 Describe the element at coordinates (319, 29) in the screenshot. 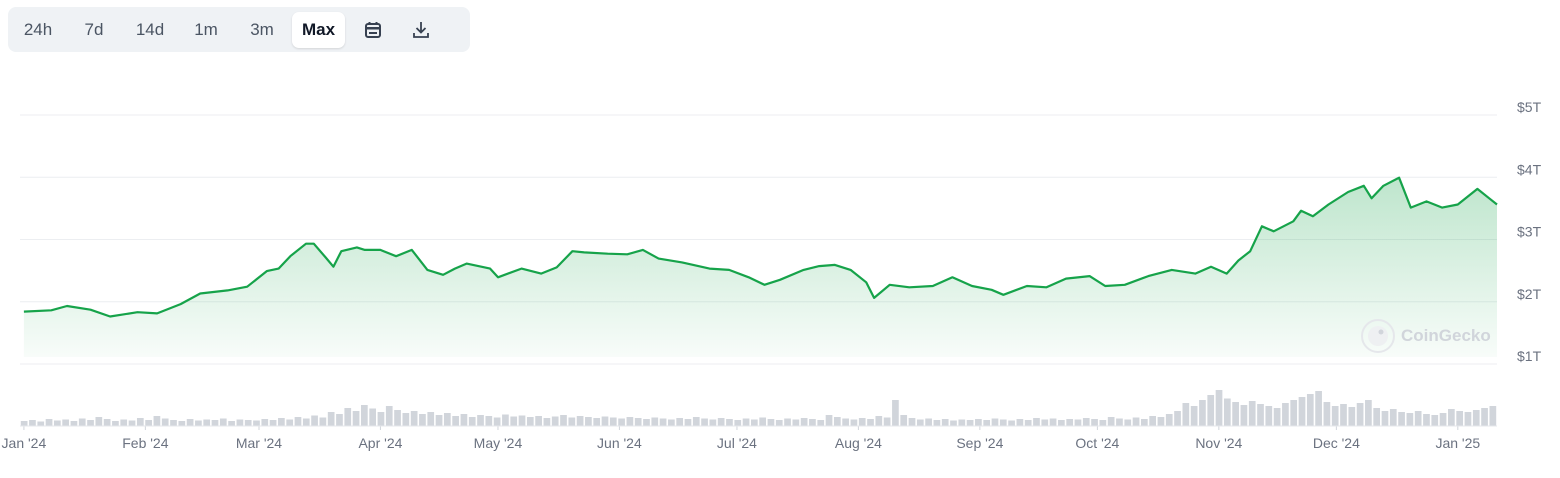

I see `range-max-button: Max` at that location.